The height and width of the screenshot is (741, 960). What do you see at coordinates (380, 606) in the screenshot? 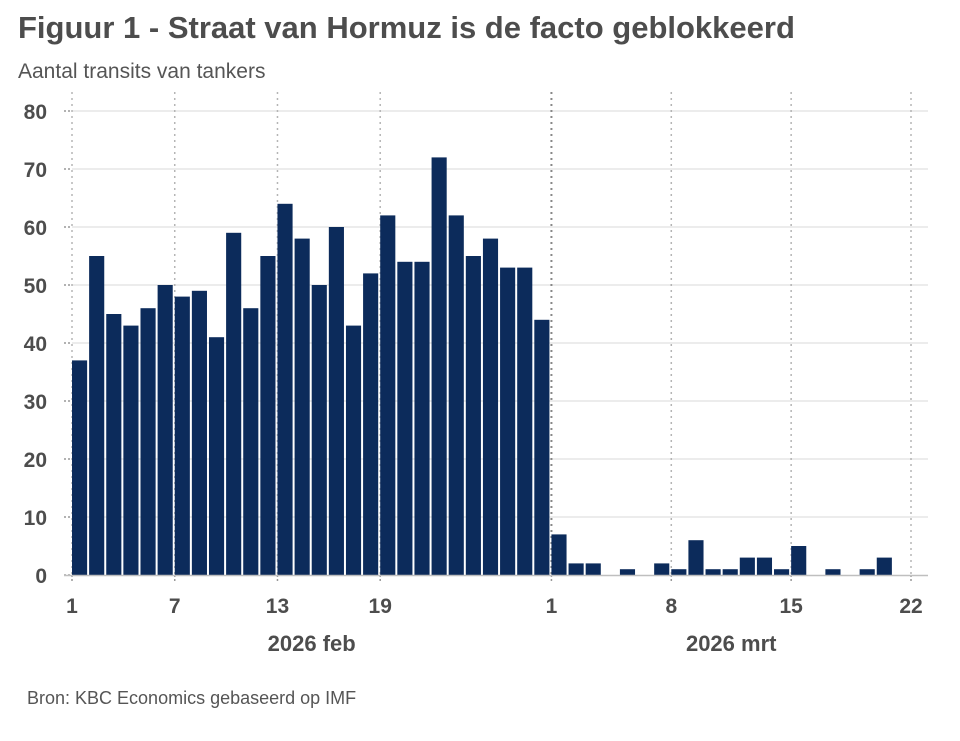
I see `x-tick-label: 19` at bounding box center [380, 606].